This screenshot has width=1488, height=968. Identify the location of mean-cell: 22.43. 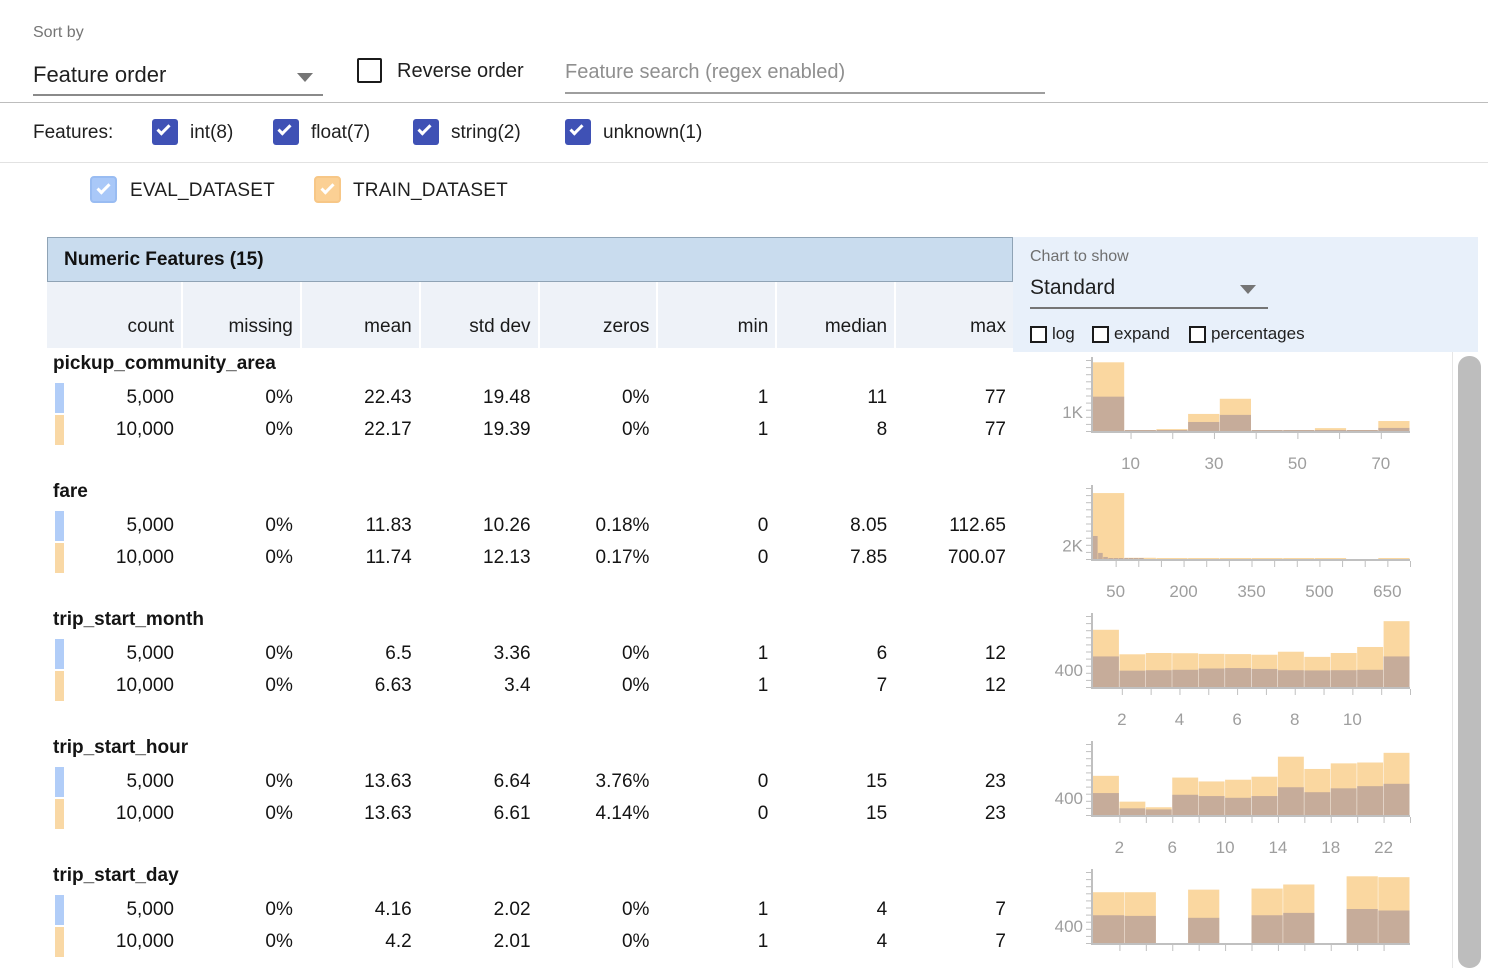
(388, 397).